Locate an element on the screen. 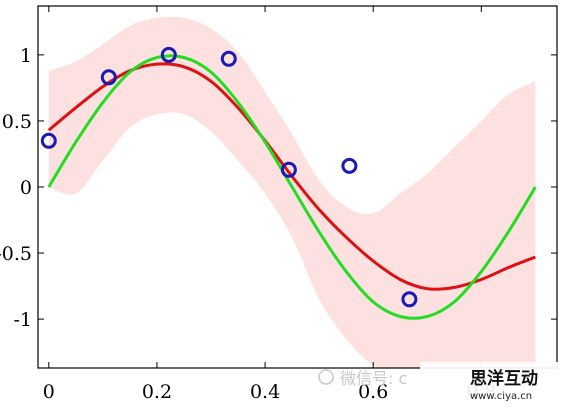  x-tick-label: 0.6 is located at coordinates (373, 392).